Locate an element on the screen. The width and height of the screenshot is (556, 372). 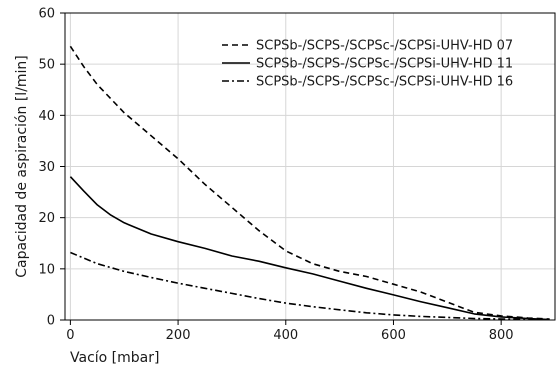
x-tick-label: 400 is located at coordinates (285, 335).